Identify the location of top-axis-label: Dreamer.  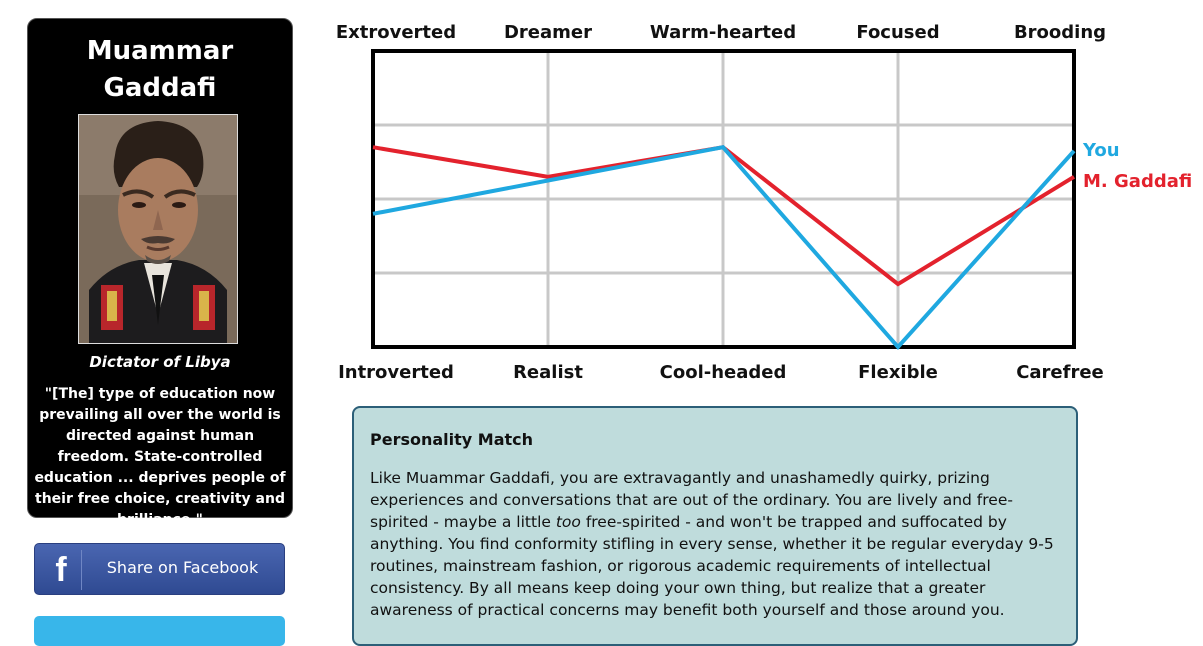
(548, 32).